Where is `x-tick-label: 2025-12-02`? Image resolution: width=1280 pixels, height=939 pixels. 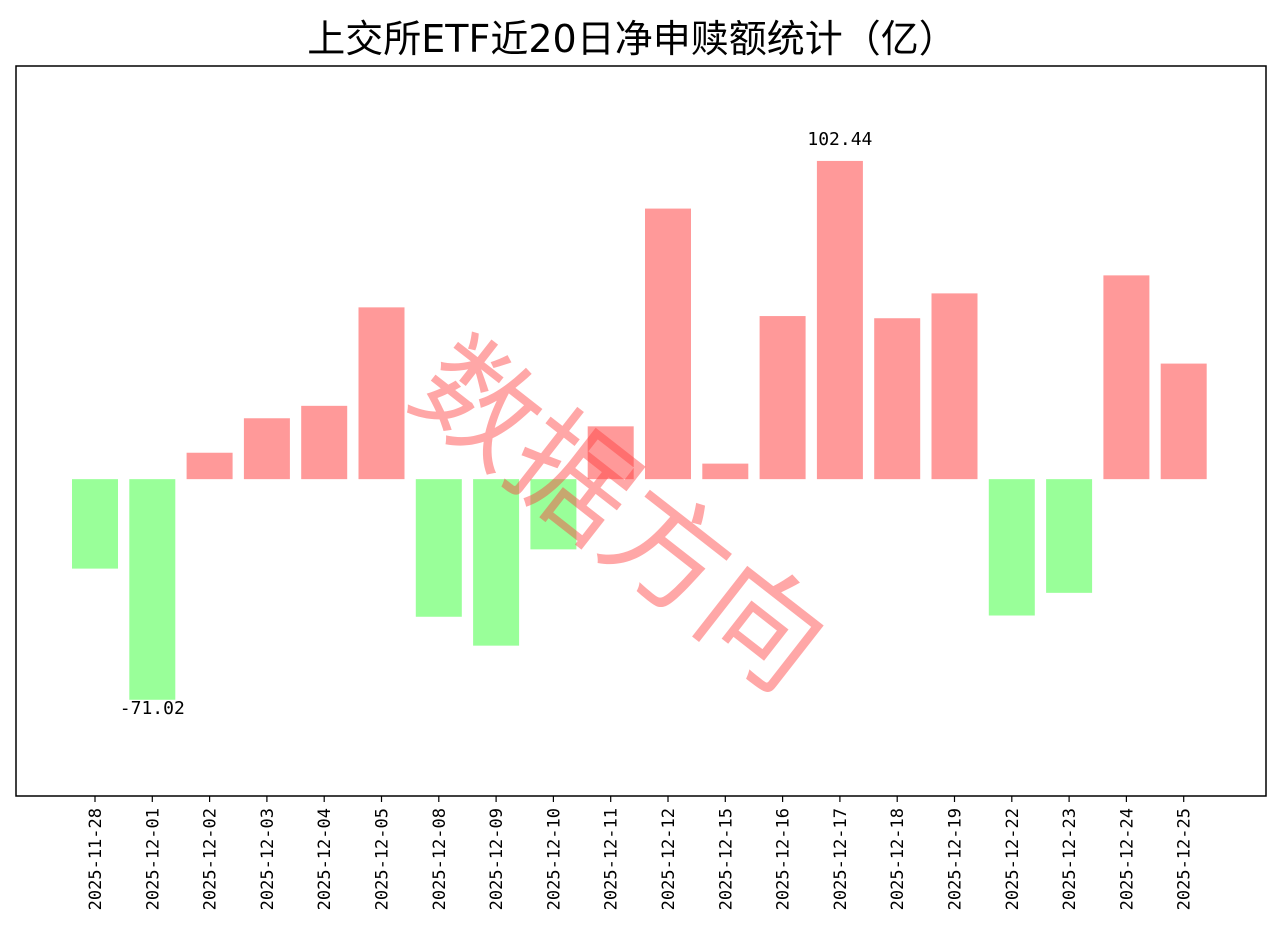
x-tick-label: 2025-12-02 is located at coordinates (211, 859).